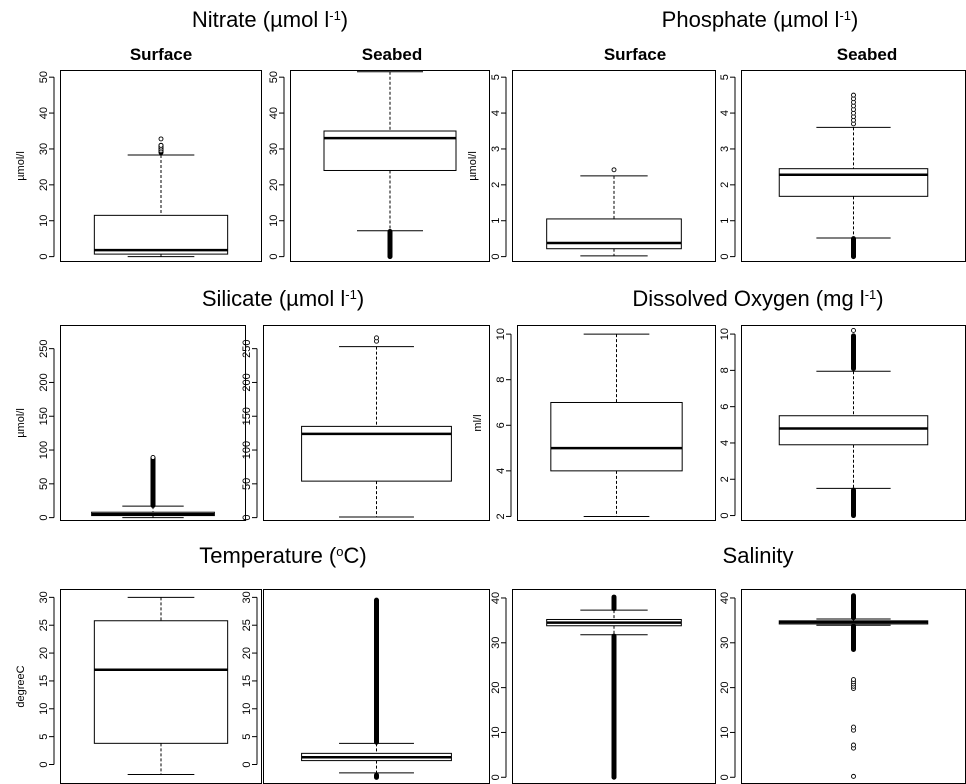 Image resolution: width=966 pixels, height=784 pixels. I want to click on group-title: Dissolved Oxygen (mg l-1), so click(757, 298).